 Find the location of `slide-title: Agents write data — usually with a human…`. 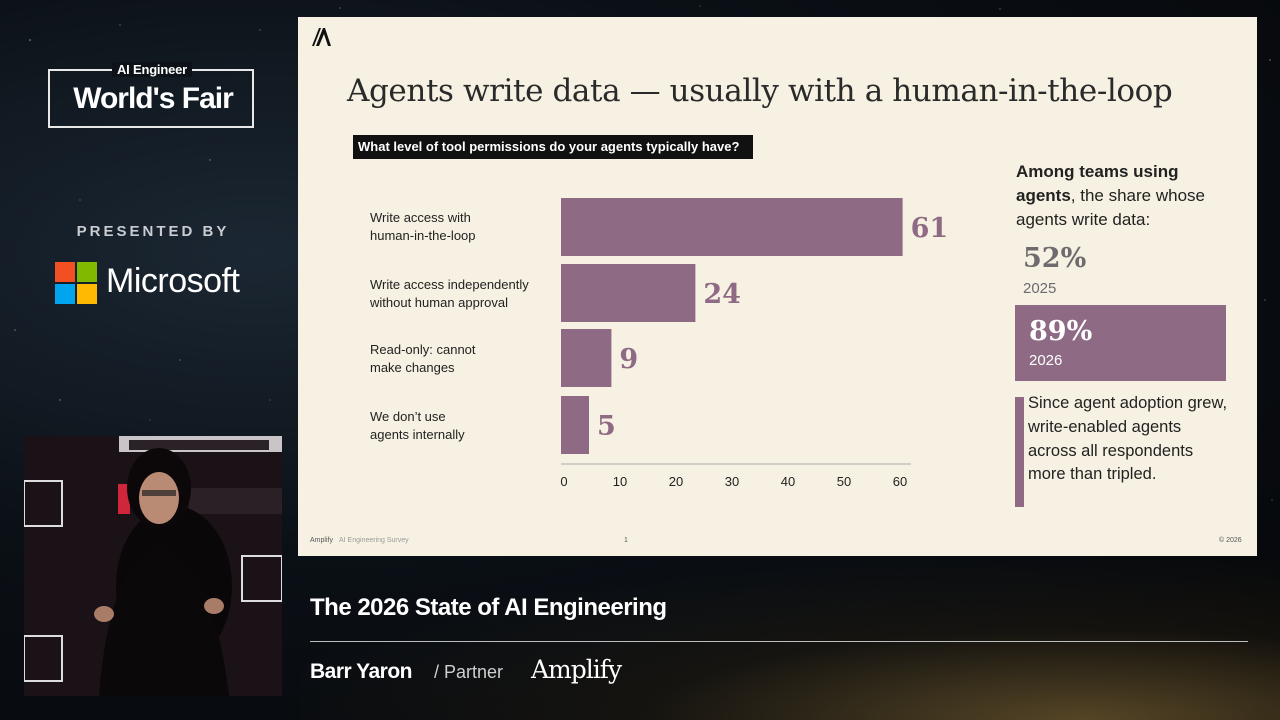

slide-title: Agents write data — usually with a human… is located at coordinates (760, 91).